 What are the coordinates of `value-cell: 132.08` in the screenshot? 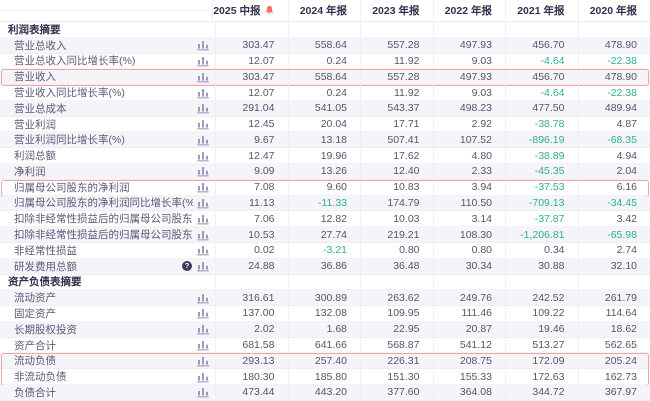 It's located at (323, 314).